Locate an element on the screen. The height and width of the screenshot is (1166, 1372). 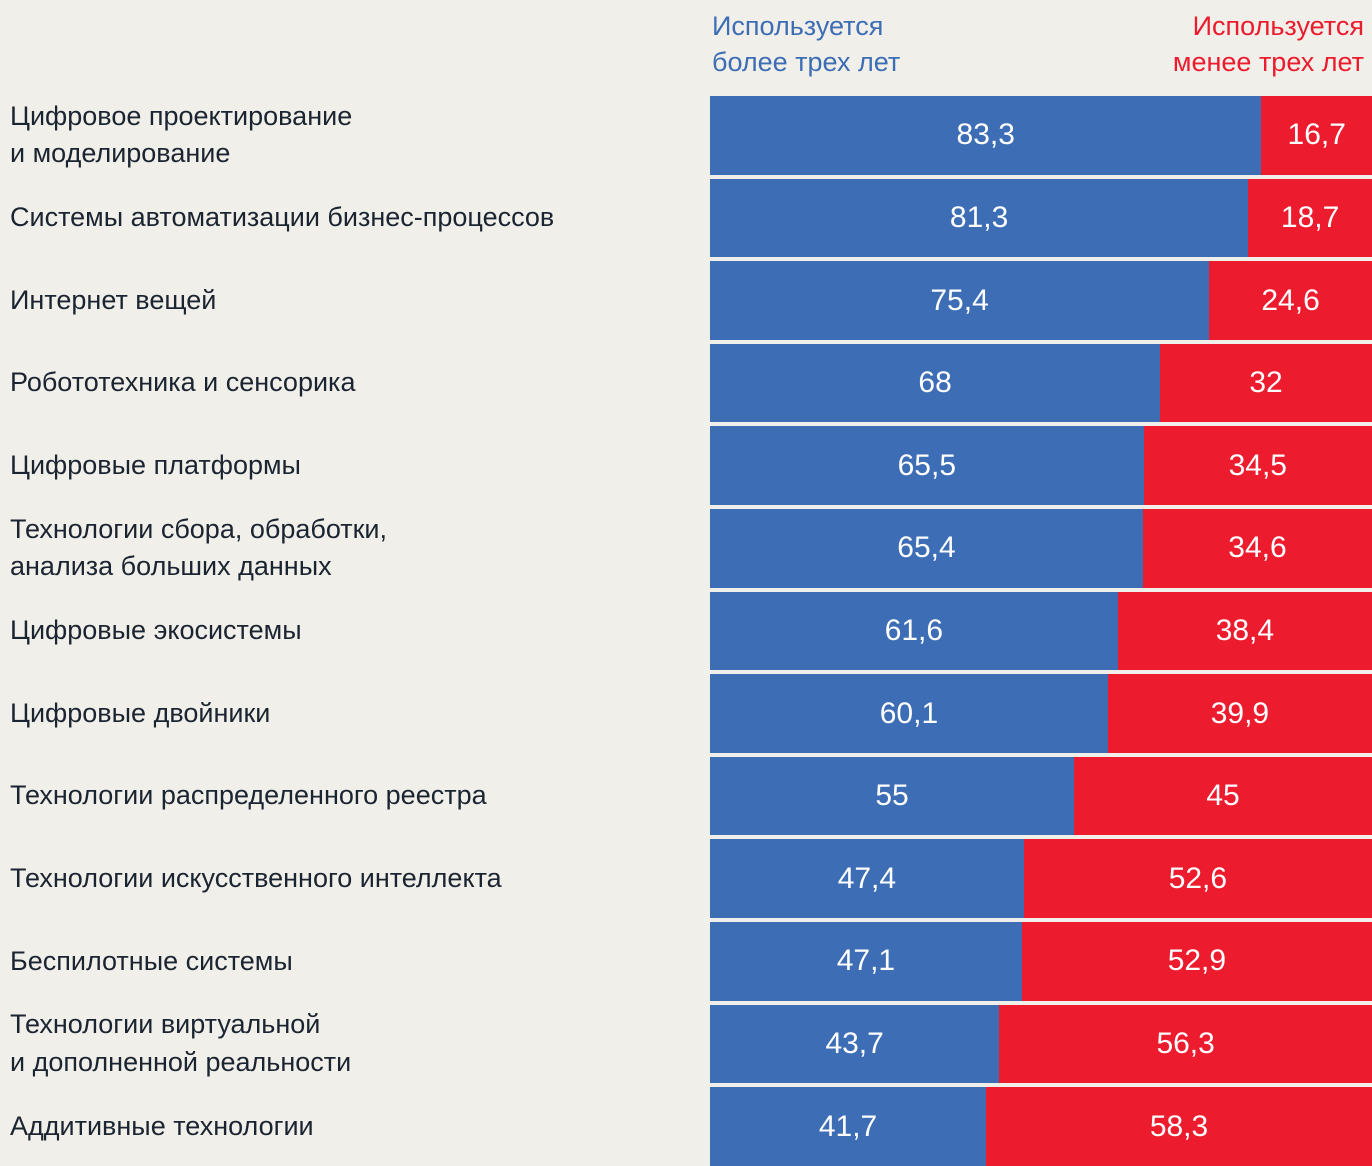
bar-segment-less-than-3y: 34,5 is located at coordinates (1257, 466).